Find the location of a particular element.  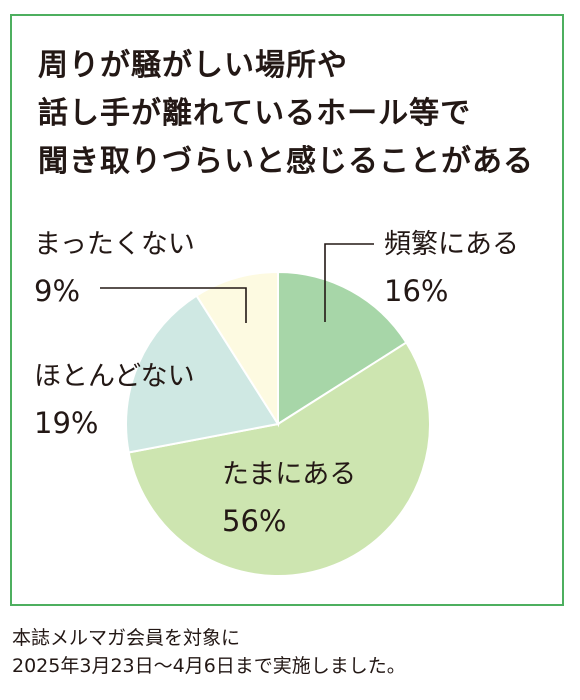

slice-percent-rarely: 19% is located at coordinates (66, 423).